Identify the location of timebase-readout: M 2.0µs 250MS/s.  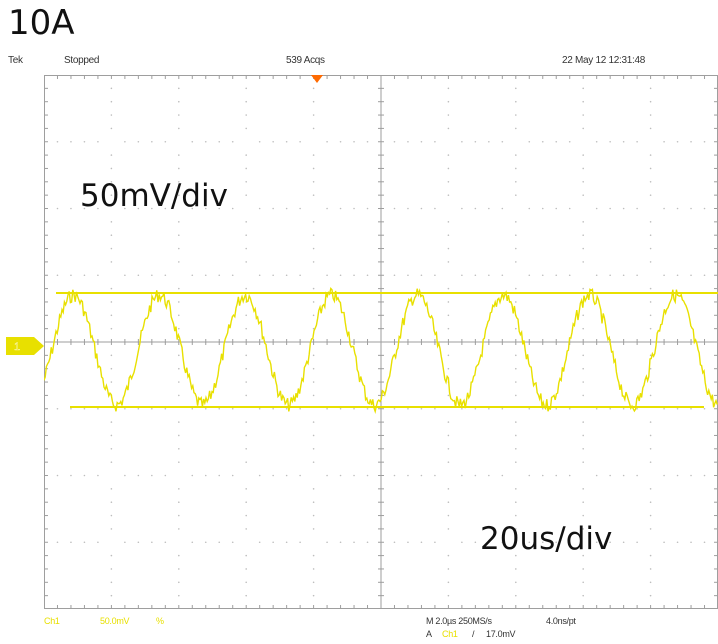
(459, 621).